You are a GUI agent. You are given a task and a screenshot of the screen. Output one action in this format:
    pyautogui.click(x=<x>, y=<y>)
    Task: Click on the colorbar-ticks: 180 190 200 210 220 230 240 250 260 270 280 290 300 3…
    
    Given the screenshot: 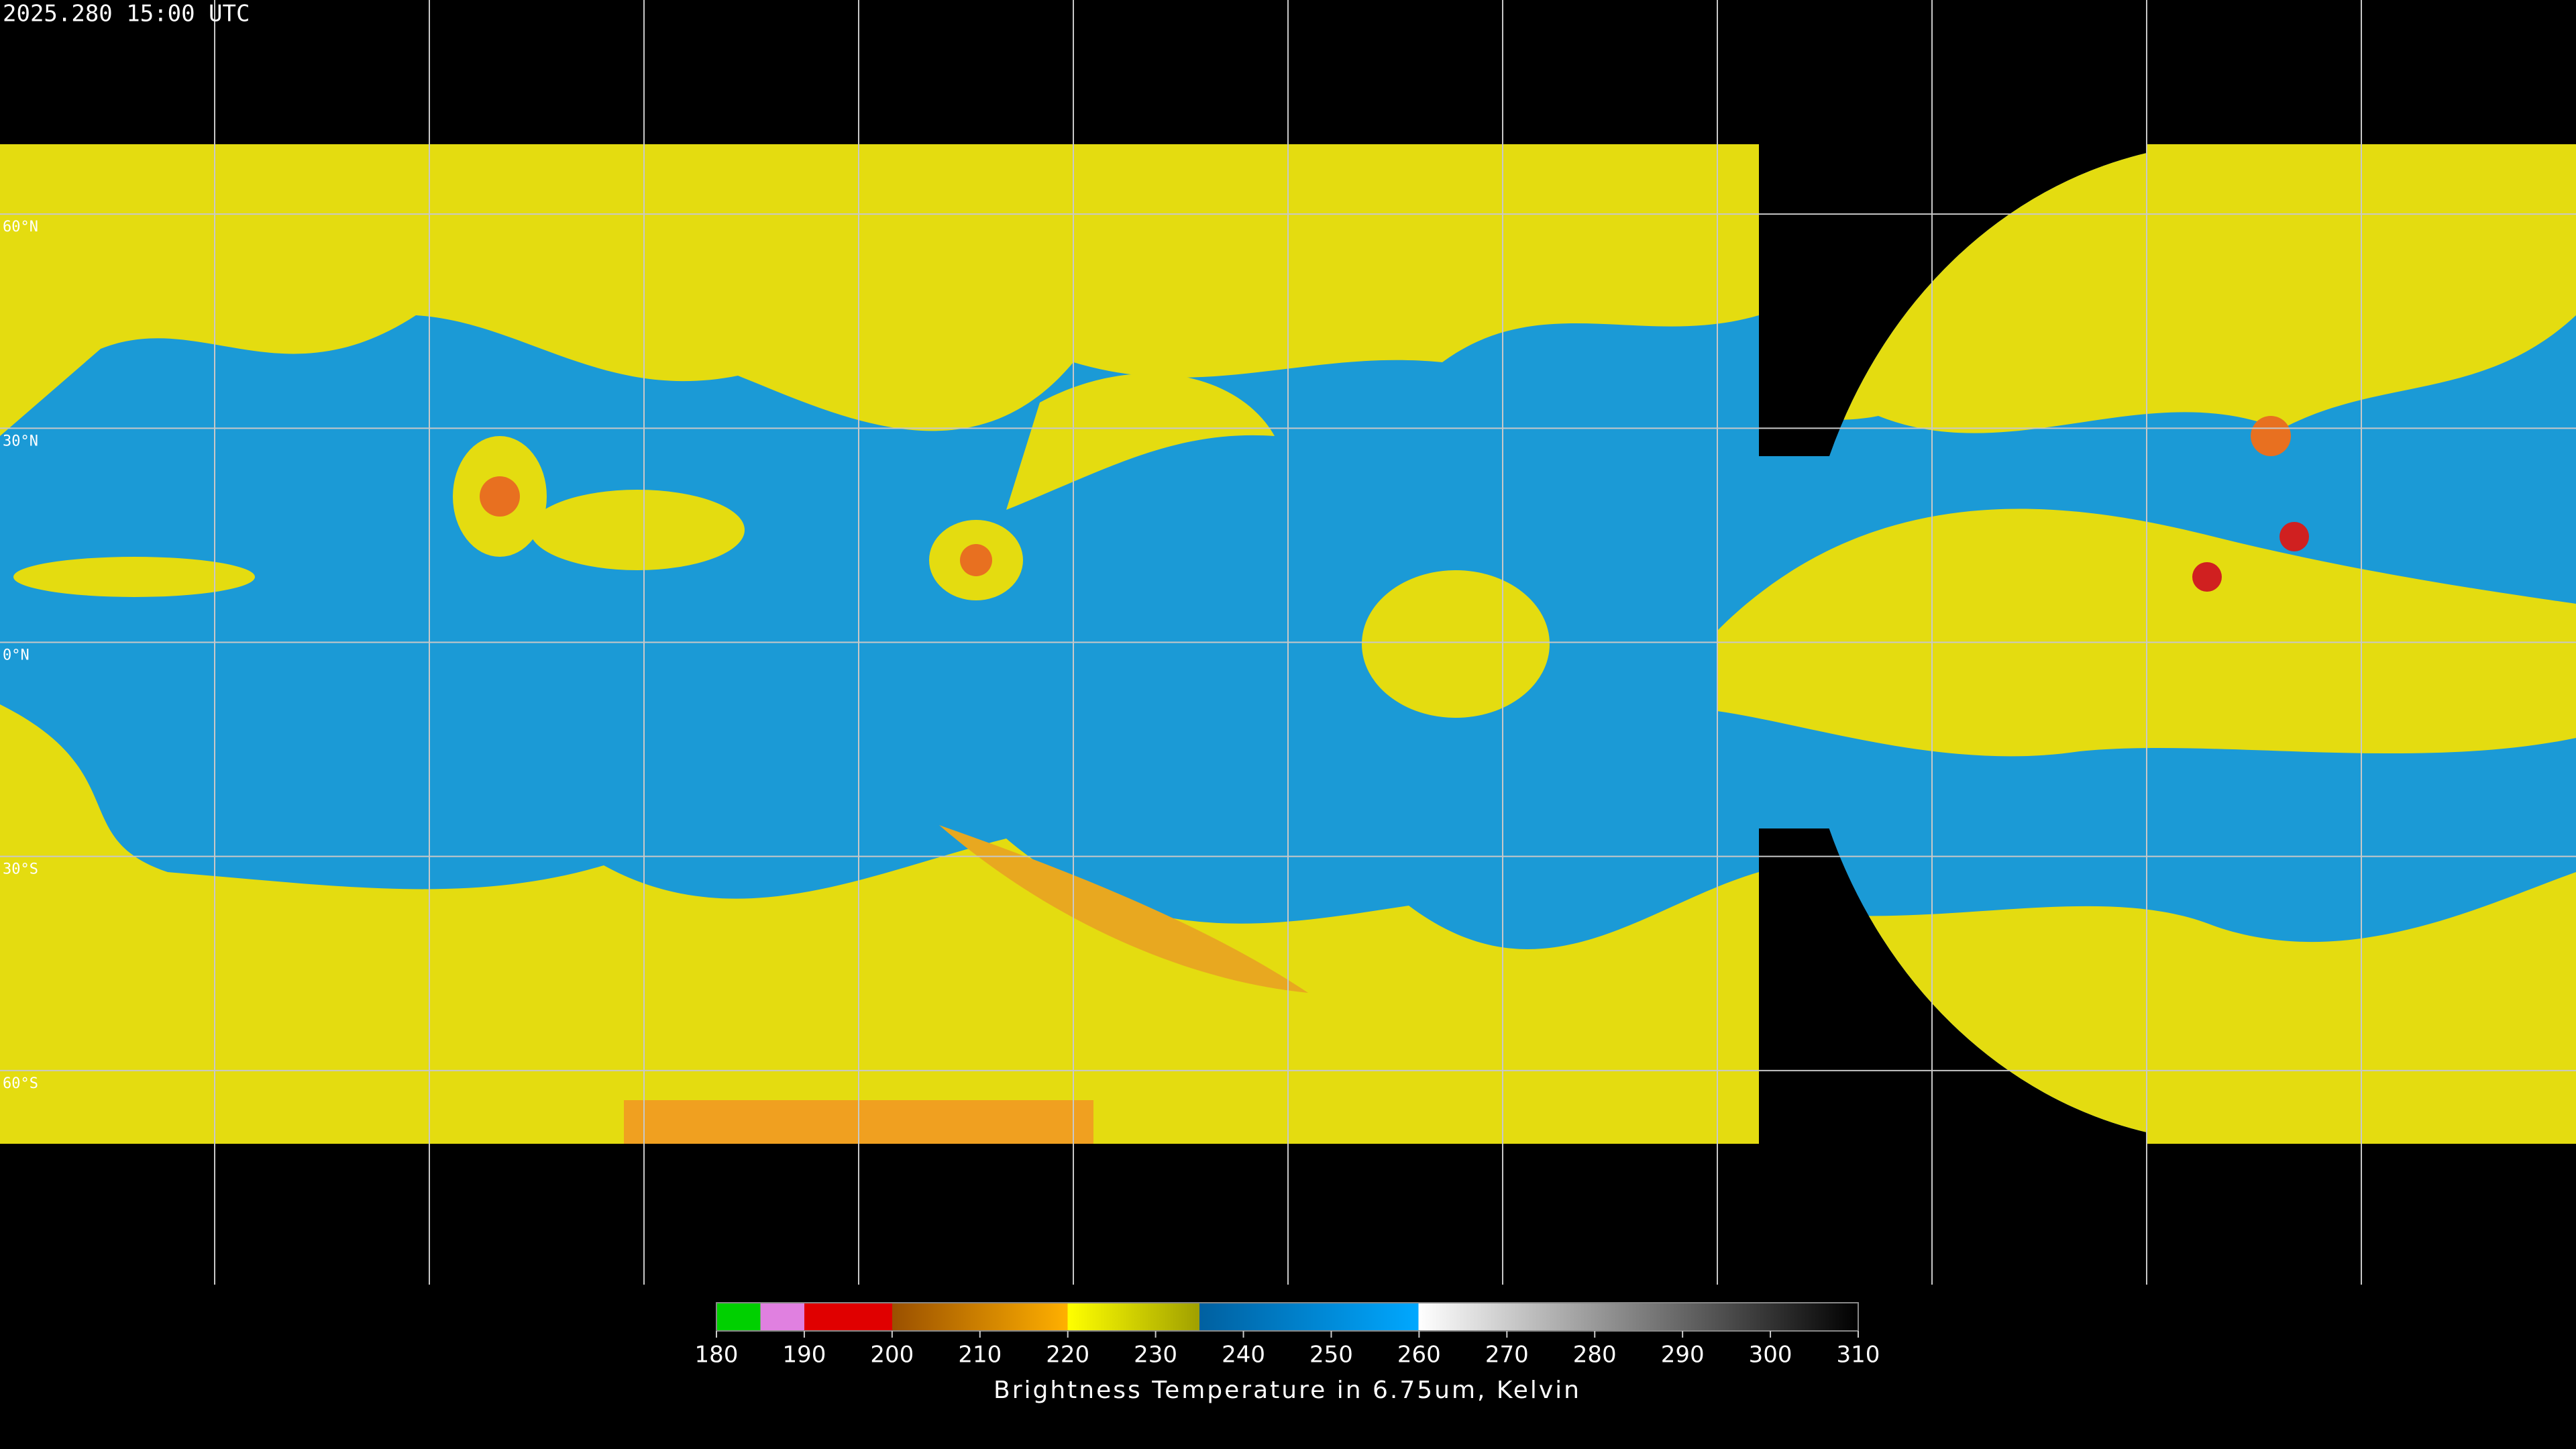 What is the action you would take?
    pyautogui.click(x=1287, y=1349)
    